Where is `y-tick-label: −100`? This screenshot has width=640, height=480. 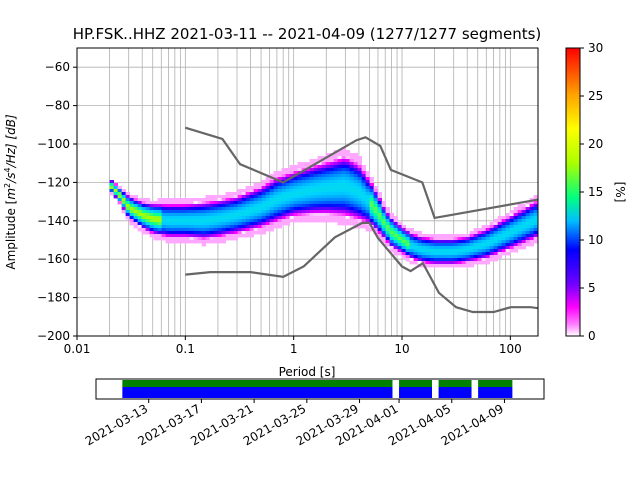 y-tick-label: −100 is located at coordinates (53, 144).